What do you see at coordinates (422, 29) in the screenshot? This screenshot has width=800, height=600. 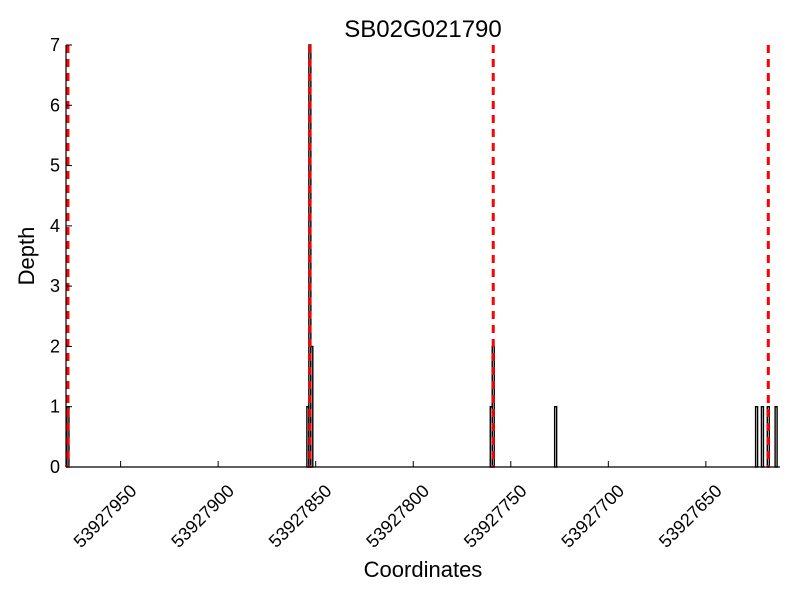 I see `chart-title: SB02G021790` at bounding box center [422, 29].